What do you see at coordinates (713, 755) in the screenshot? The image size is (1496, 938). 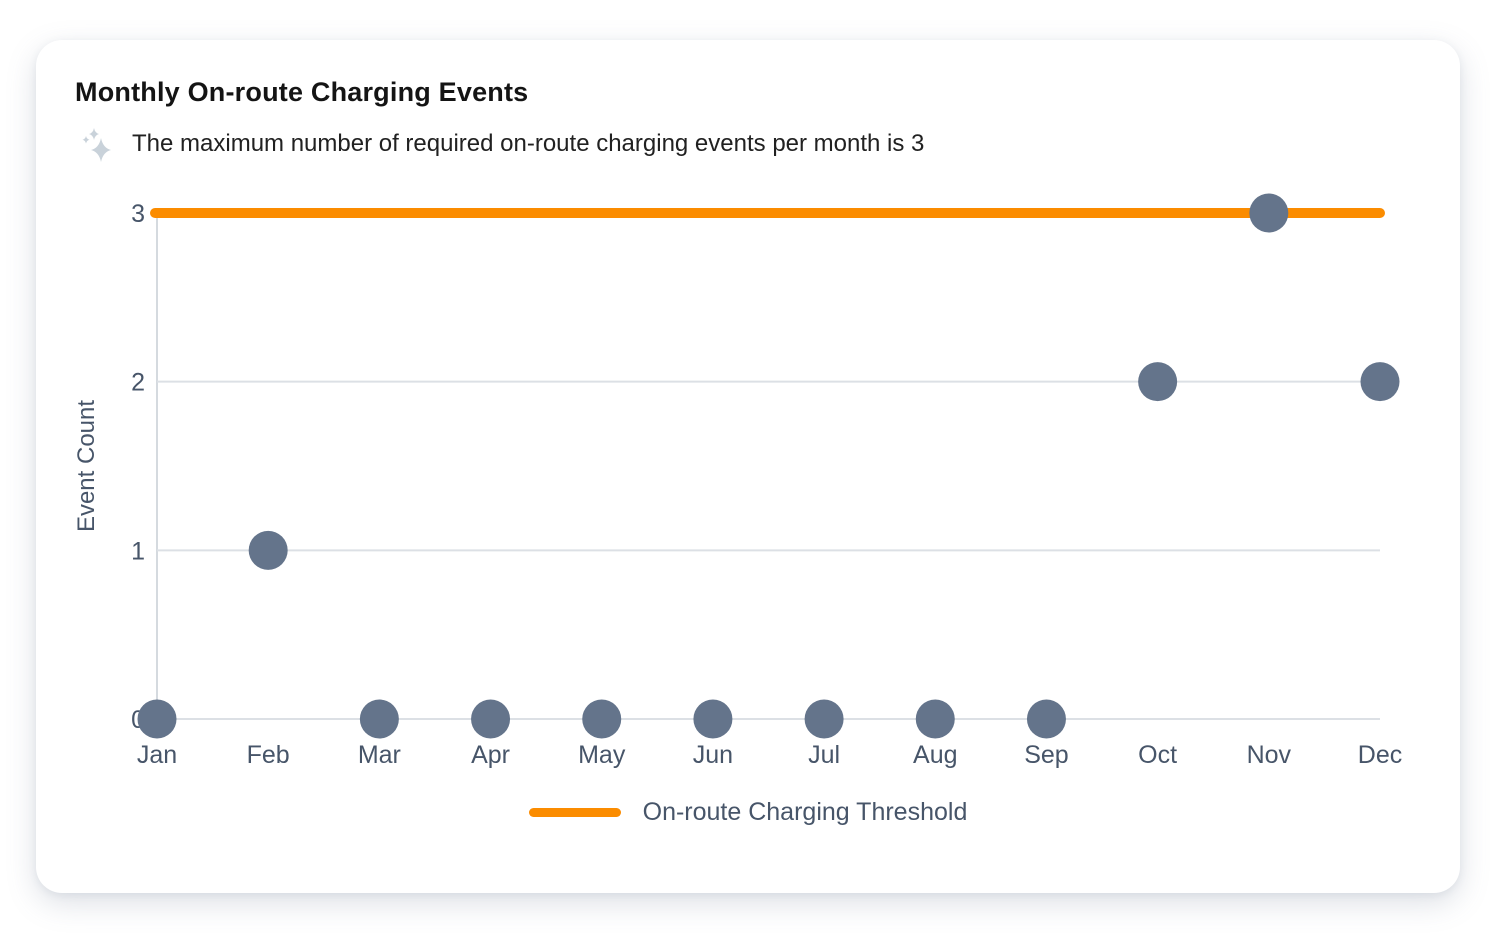 I see `x-tick-label-Jun: Jun` at bounding box center [713, 755].